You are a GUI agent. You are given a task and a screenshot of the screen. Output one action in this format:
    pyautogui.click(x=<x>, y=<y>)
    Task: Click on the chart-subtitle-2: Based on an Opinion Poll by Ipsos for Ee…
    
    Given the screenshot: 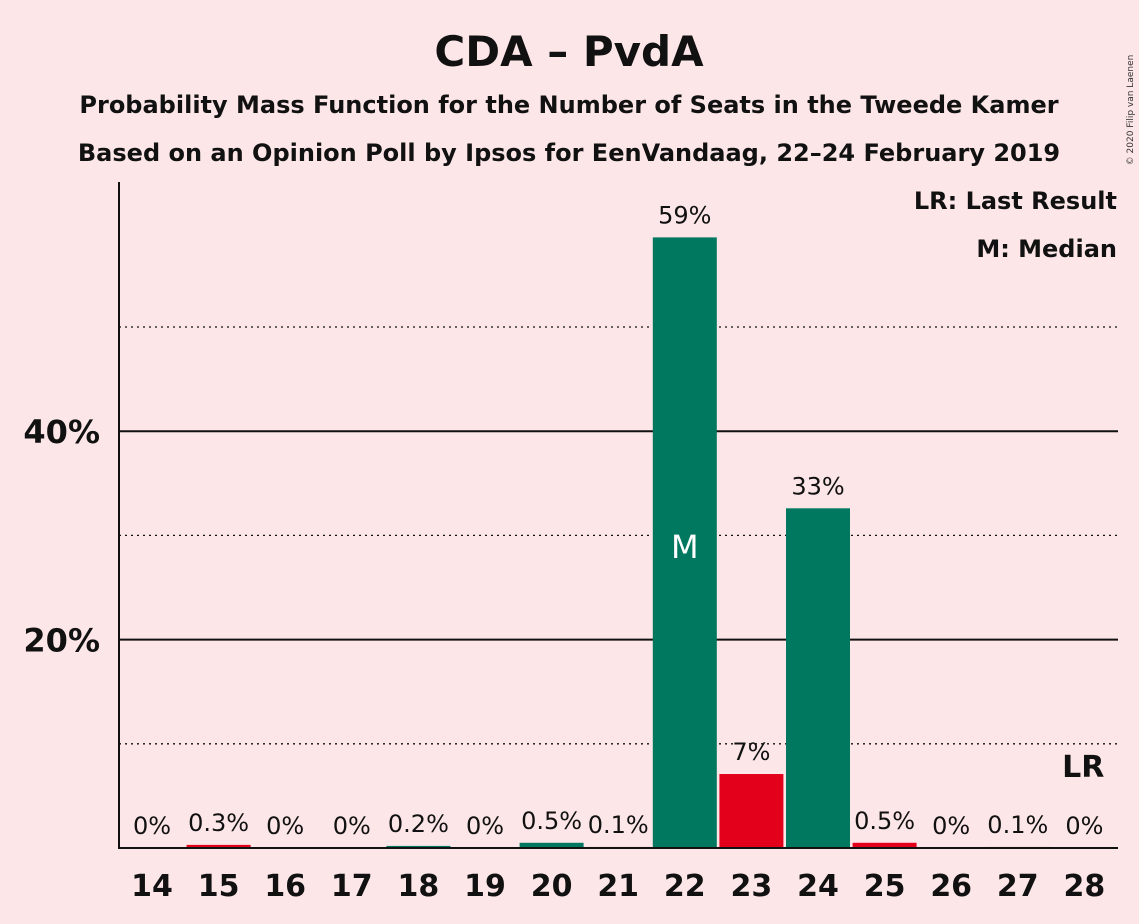 What is the action you would take?
    pyautogui.click(x=569, y=153)
    